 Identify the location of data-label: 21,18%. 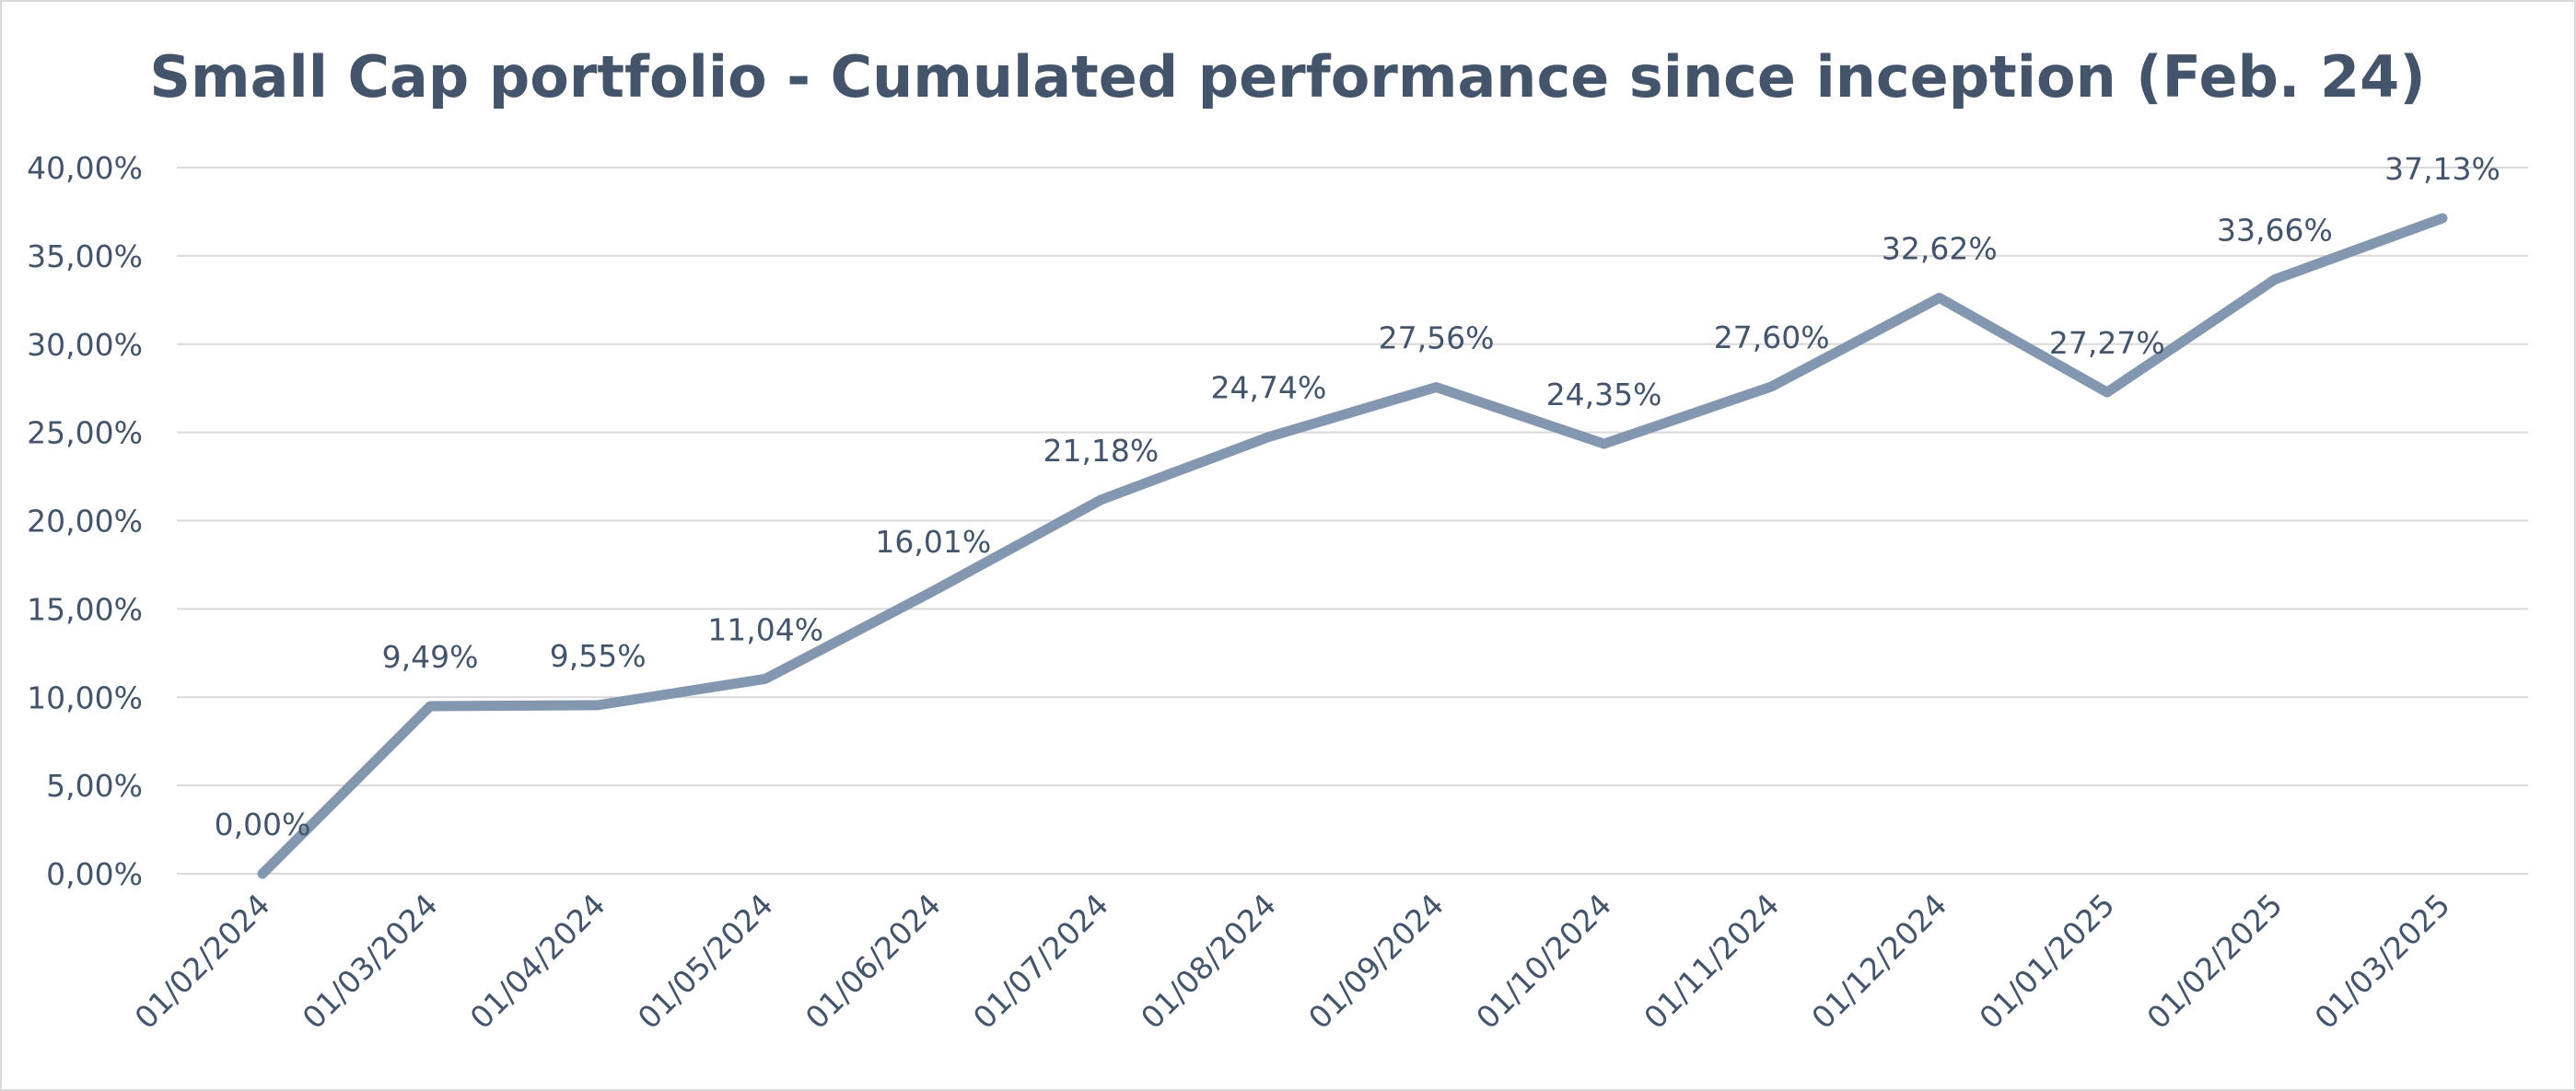
(1101, 451).